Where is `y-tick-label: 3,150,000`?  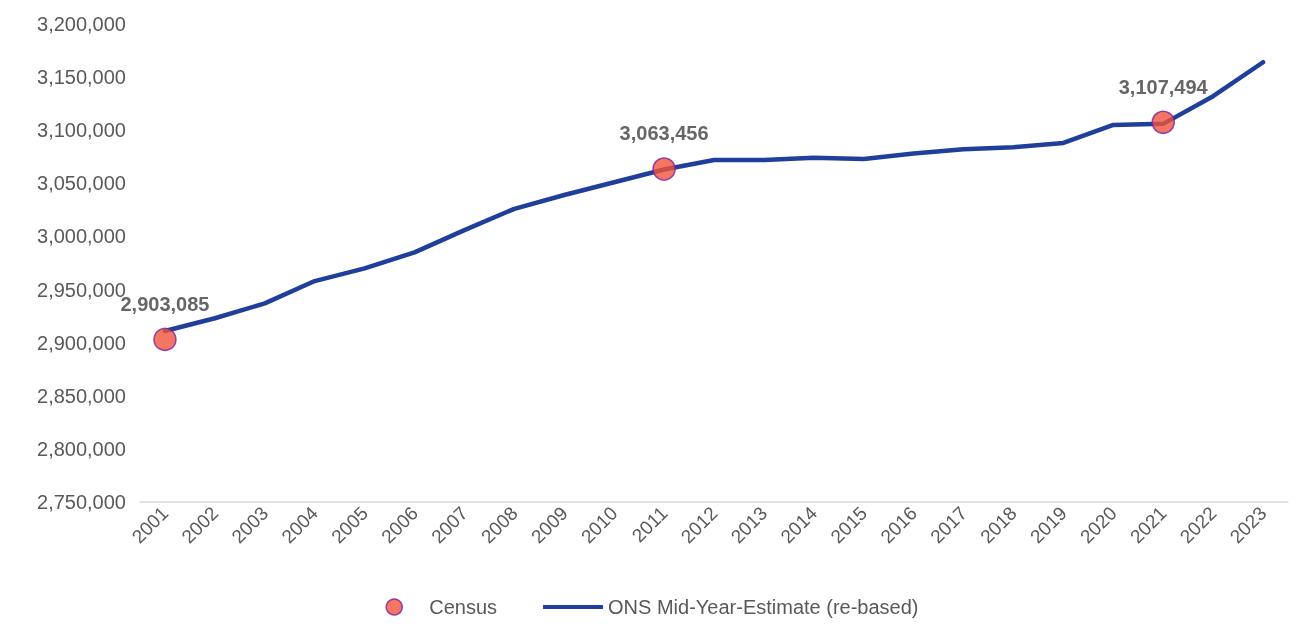
y-tick-label: 3,150,000 is located at coordinates (81, 77).